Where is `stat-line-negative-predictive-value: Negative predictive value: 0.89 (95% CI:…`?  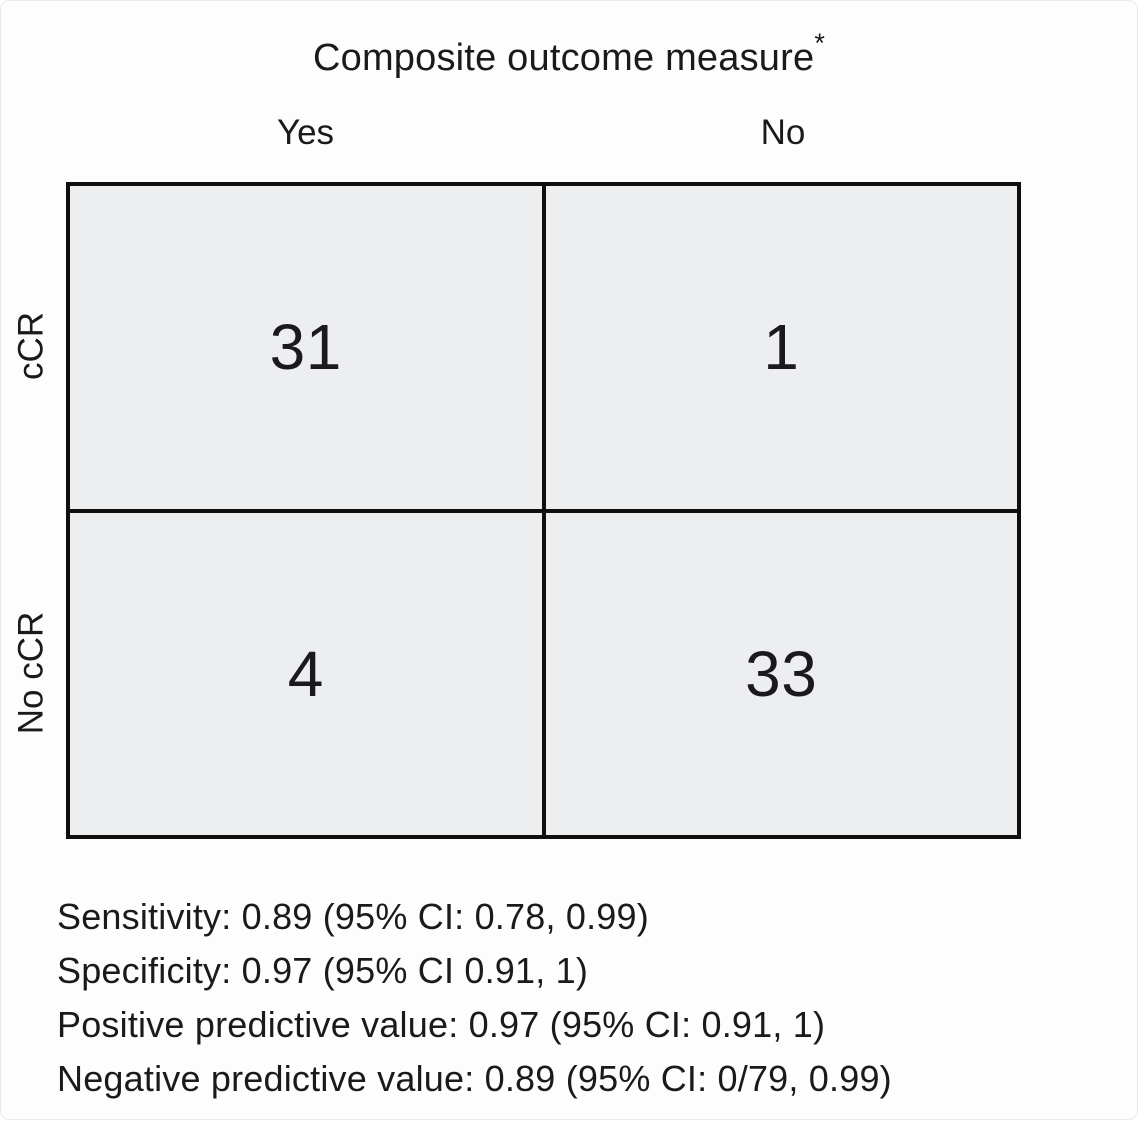
stat-line-negative-predictive-value: Negative predictive value: 0.89 (95% CI:… is located at coordinates (474, 1078).